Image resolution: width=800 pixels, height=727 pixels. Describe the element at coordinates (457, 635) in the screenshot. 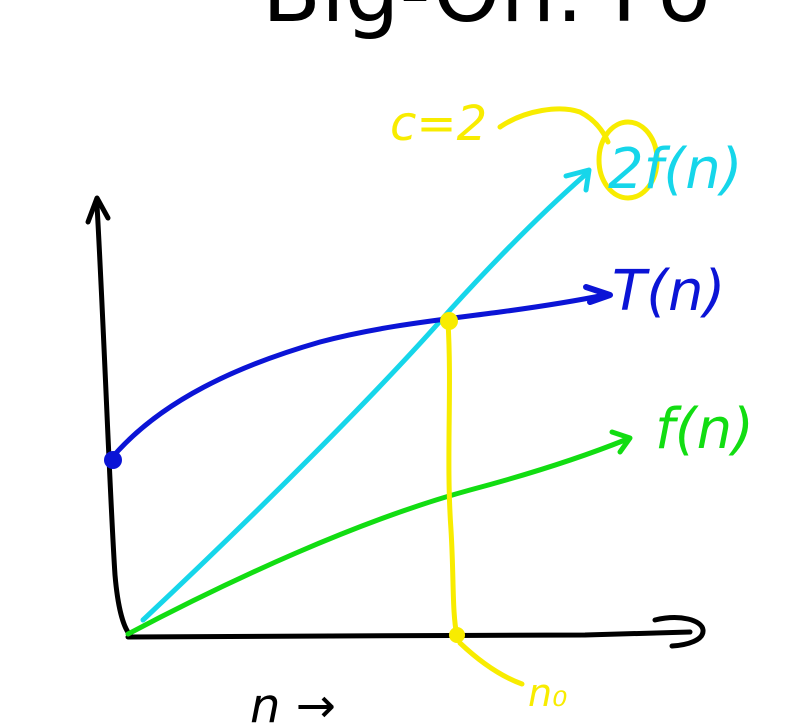

I see `threshold-point` at that location.